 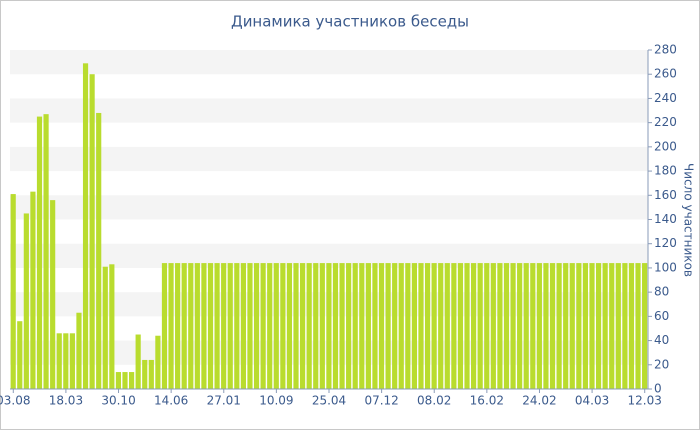 What do you see at coordinates (645, 401) in the screenshot?
I see `x-tick-label: 12.03` at bounding box center [645, 401].